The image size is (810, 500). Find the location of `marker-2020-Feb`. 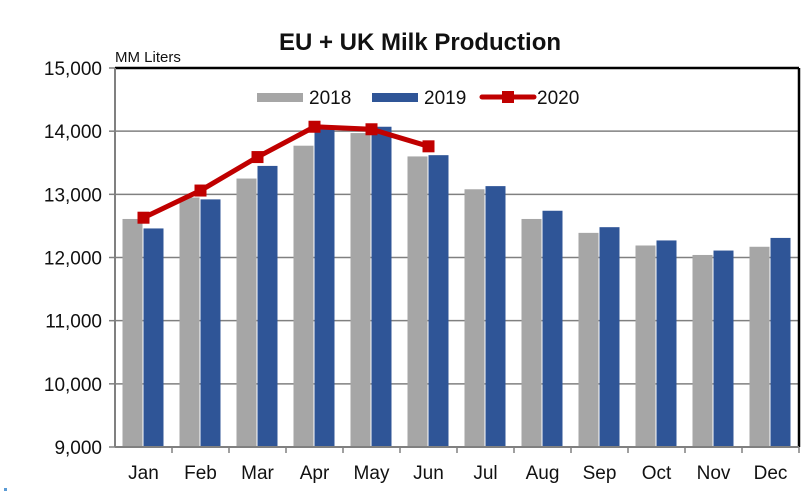

marker-2020-Feb is located at coordinates (200, 190).